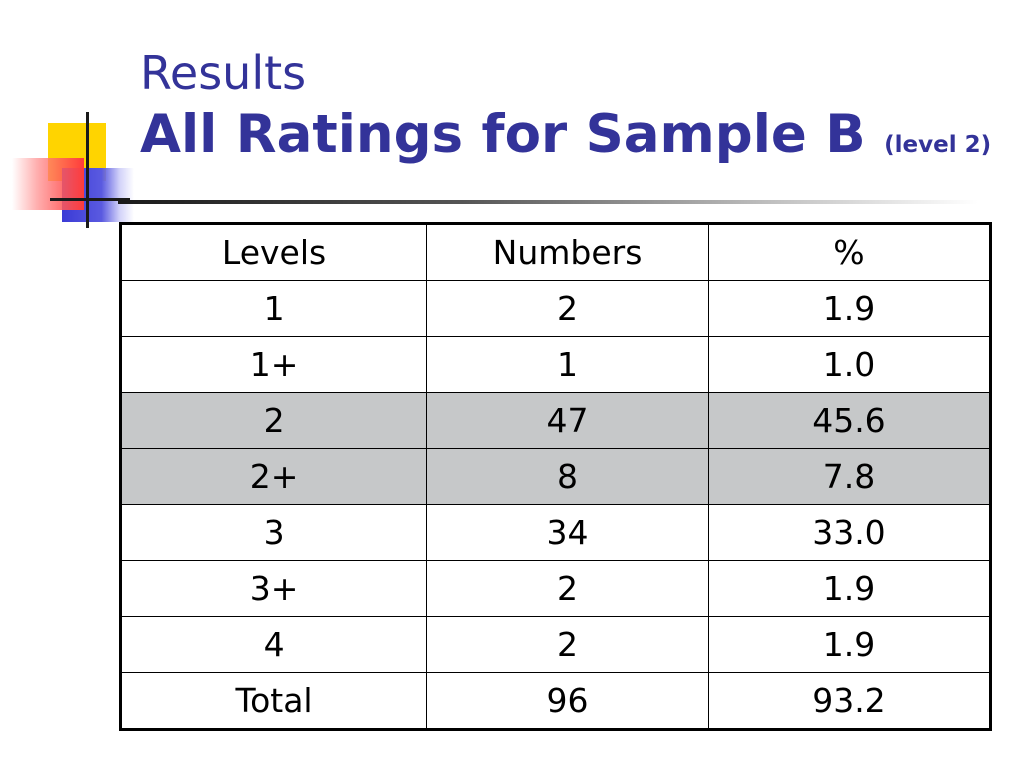 This screenshot has width=1024, height=768. I want to click on decoration-red-square, so click(48, 184).